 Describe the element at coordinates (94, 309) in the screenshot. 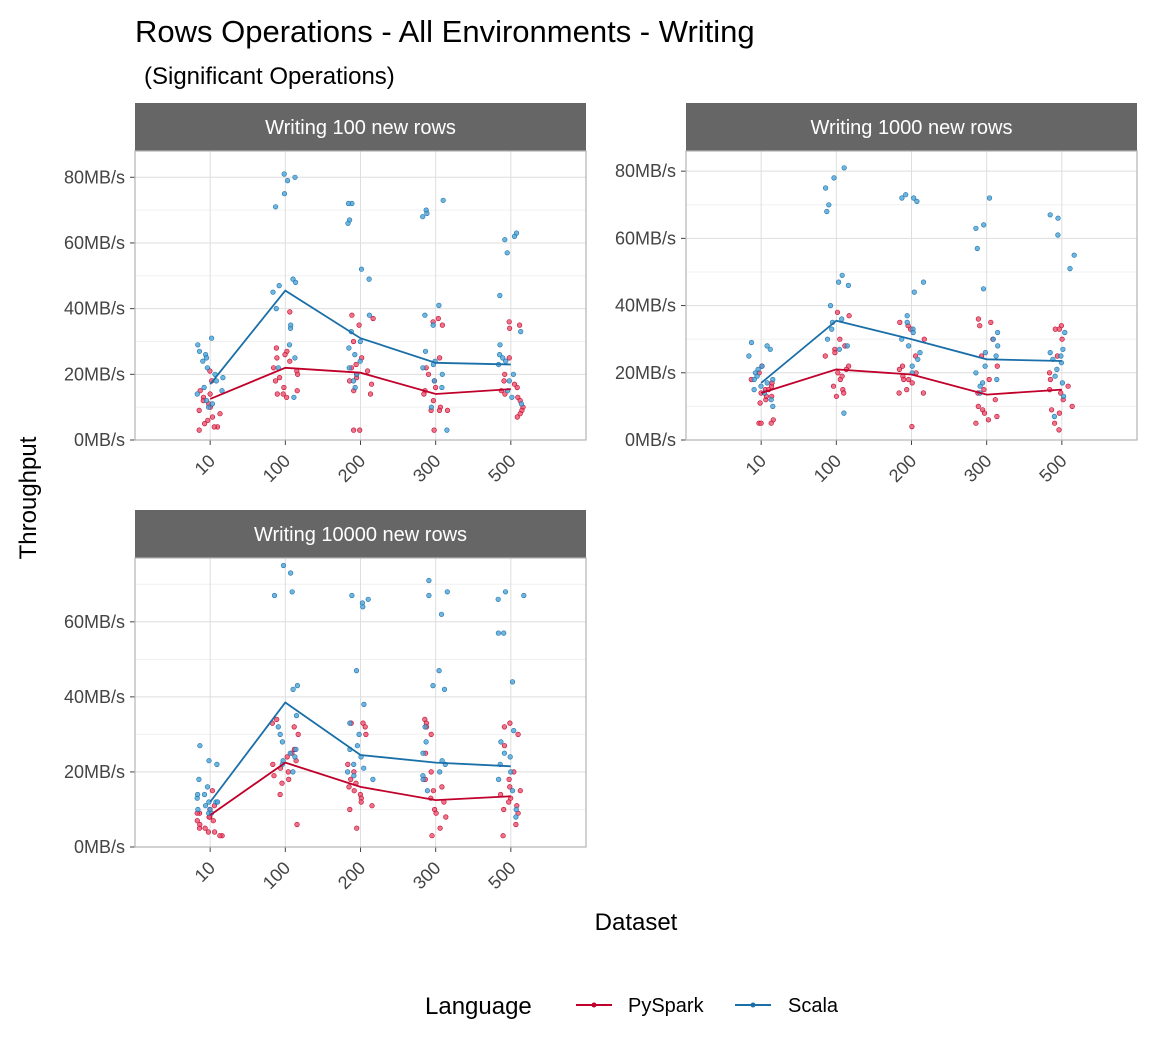

I see `y-tick-label: 40MB/s` at that location.